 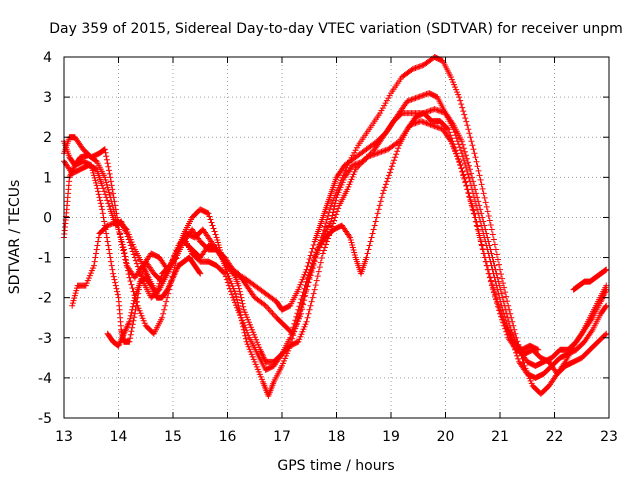 I want to click on x-tick-label: 21, so click(x=500, y=437).